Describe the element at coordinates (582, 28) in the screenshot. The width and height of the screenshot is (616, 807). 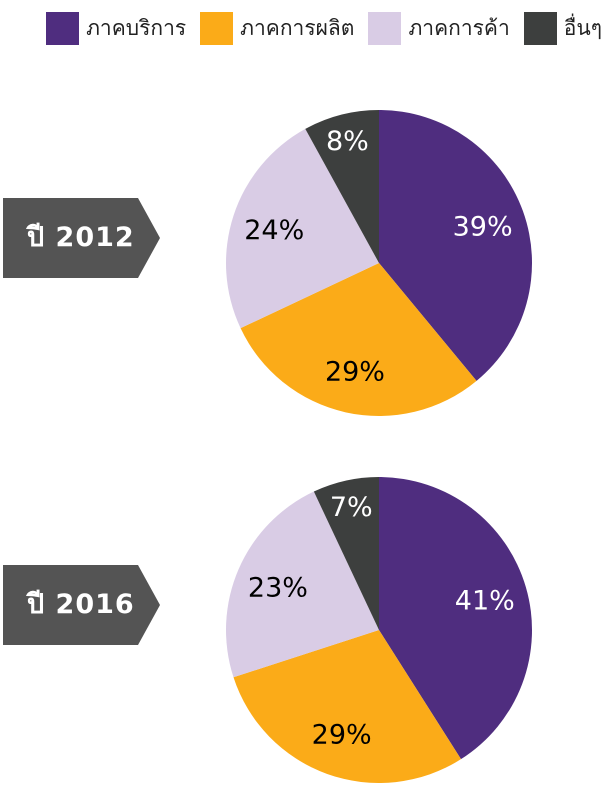
I see `legend-label: อื่นๆ` at that location.